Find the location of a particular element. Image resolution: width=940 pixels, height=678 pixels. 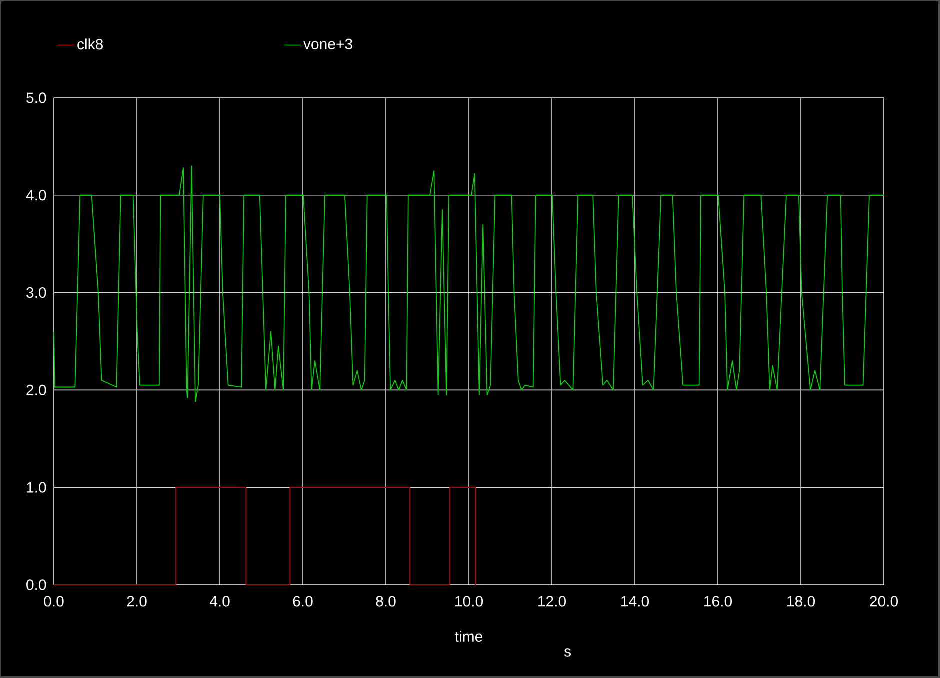

x-tick-label: 2.0 is located at coordinates (137, 601).